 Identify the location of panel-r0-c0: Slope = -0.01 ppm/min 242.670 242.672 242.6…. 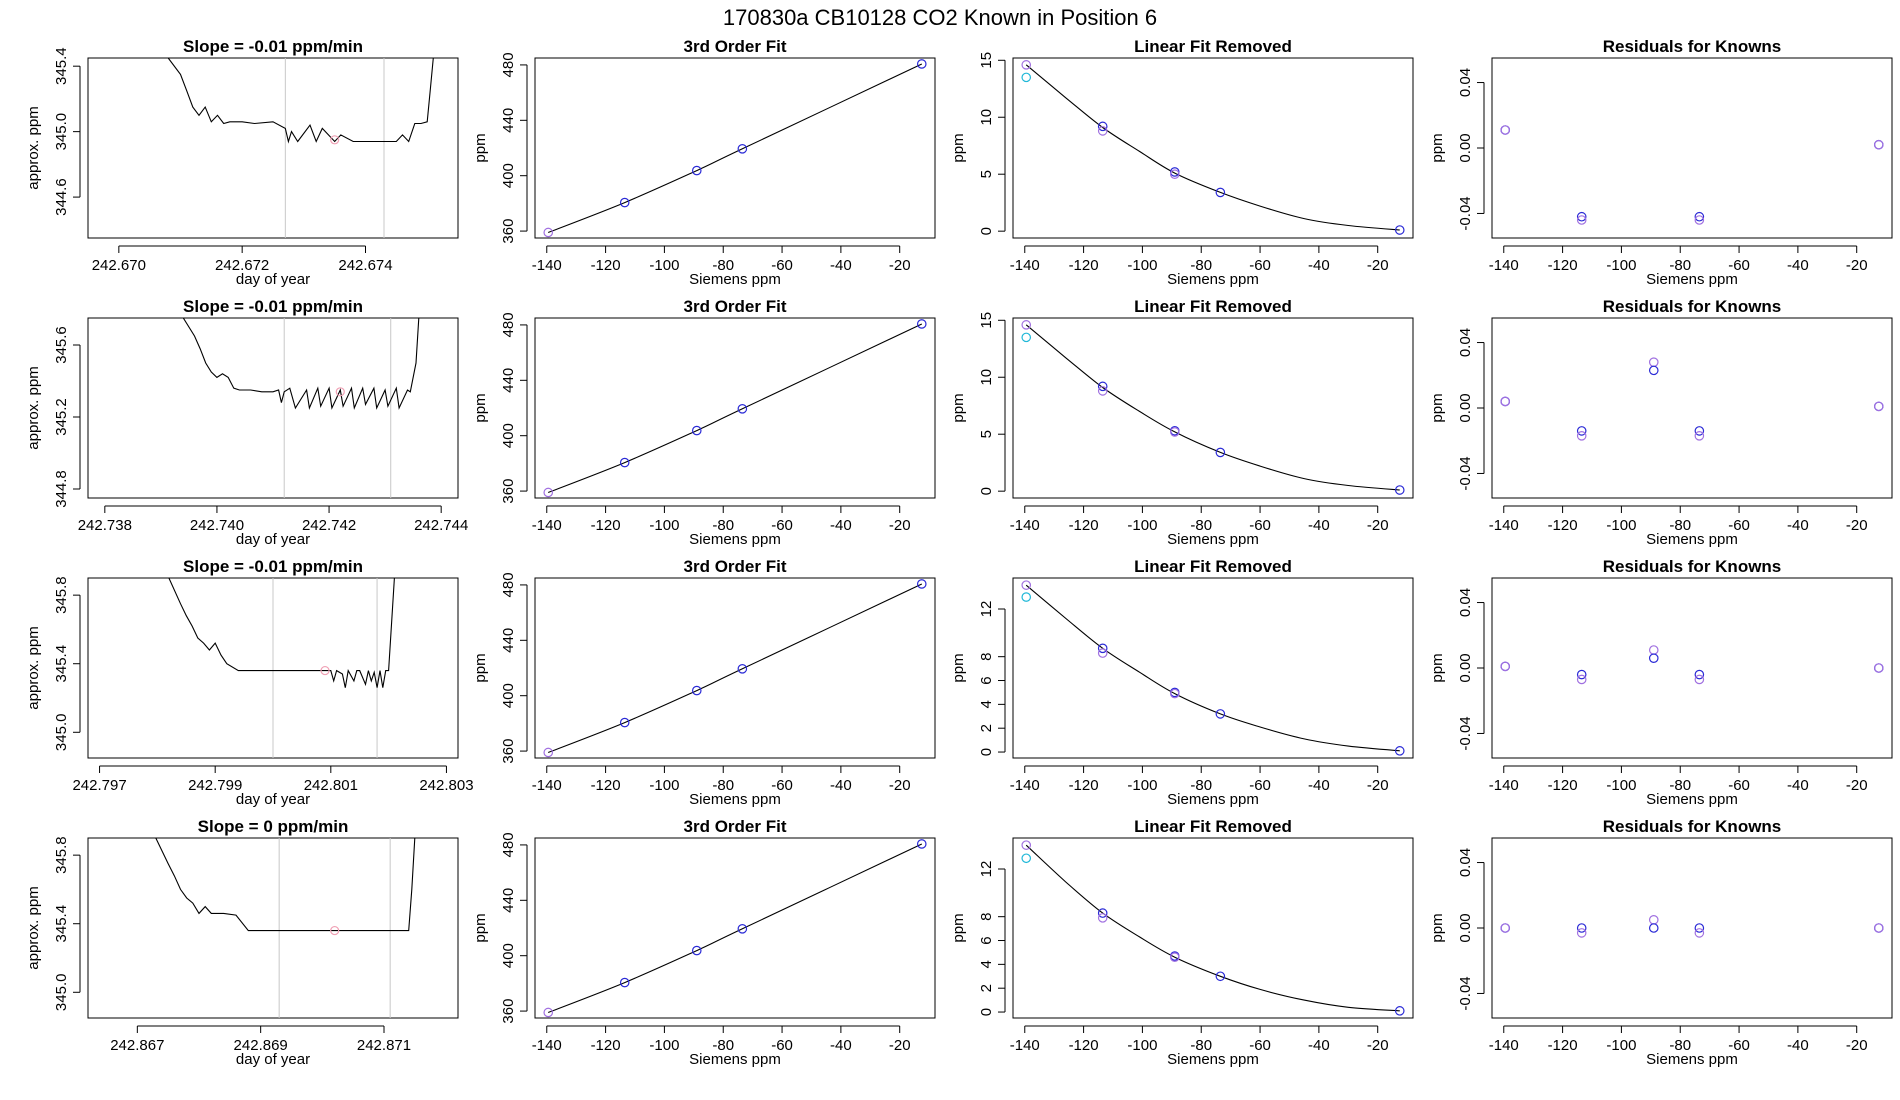
(242, 162).